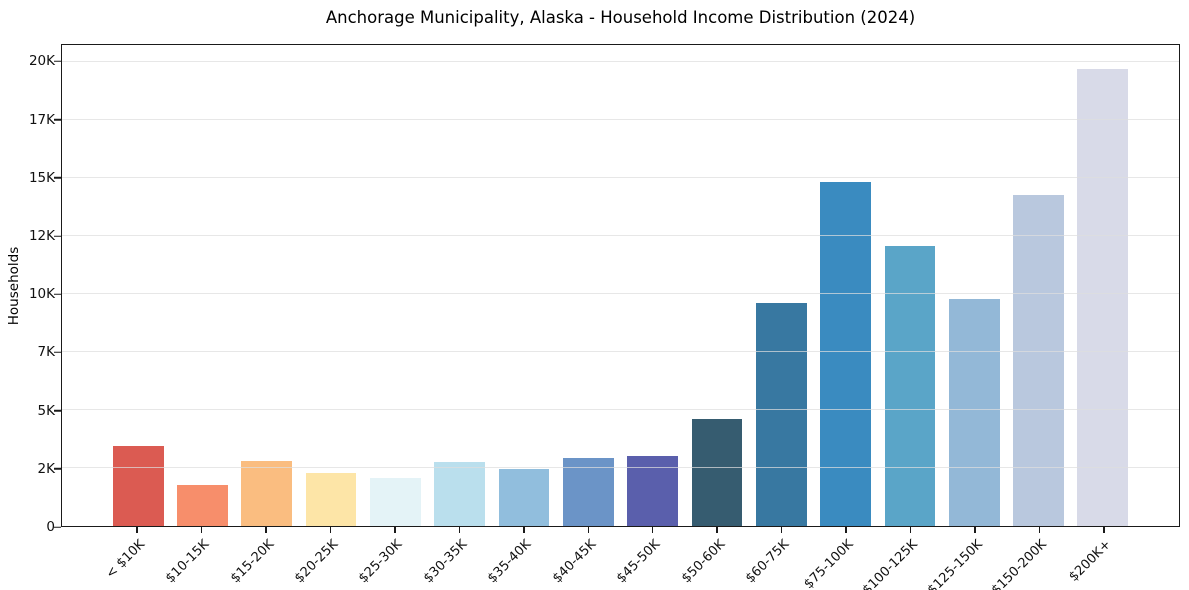  I want to click on x-label-cell: $150-200K, so click(1030, 563).